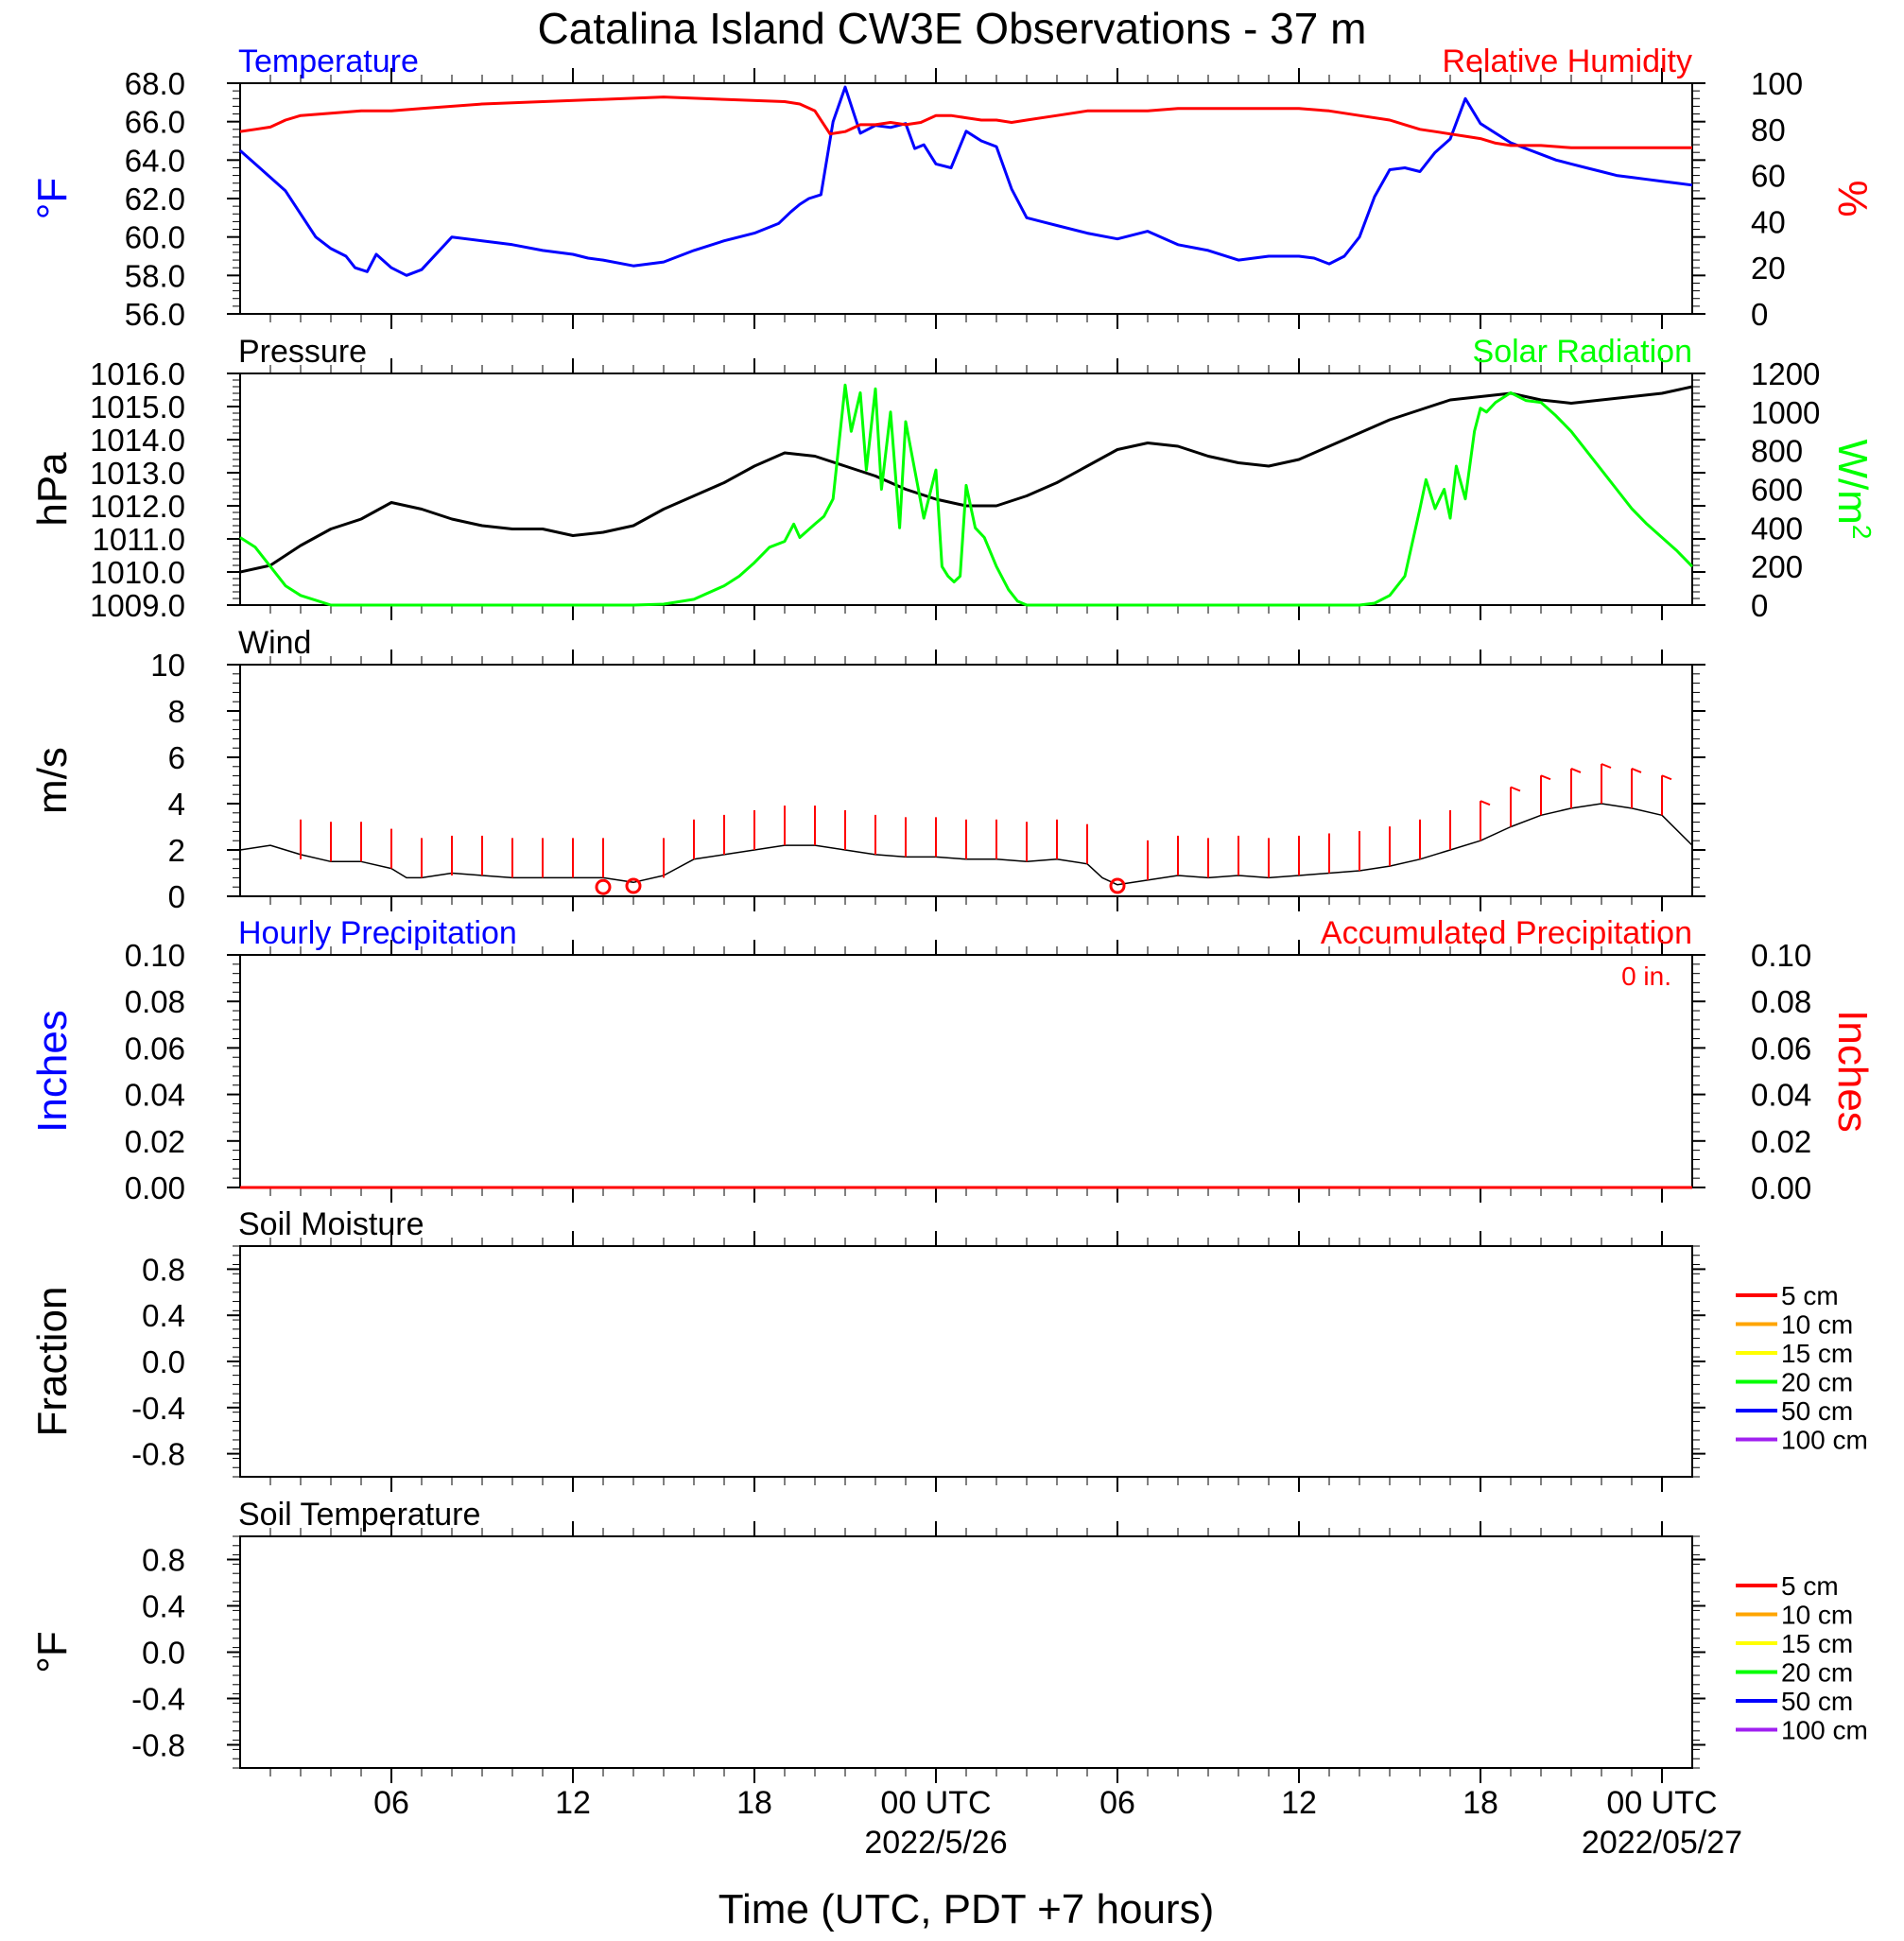  Describe the element at coordinates (1863, 533) in the screenshot. I see `y-axis-title-right-superscript: 2` at that location.